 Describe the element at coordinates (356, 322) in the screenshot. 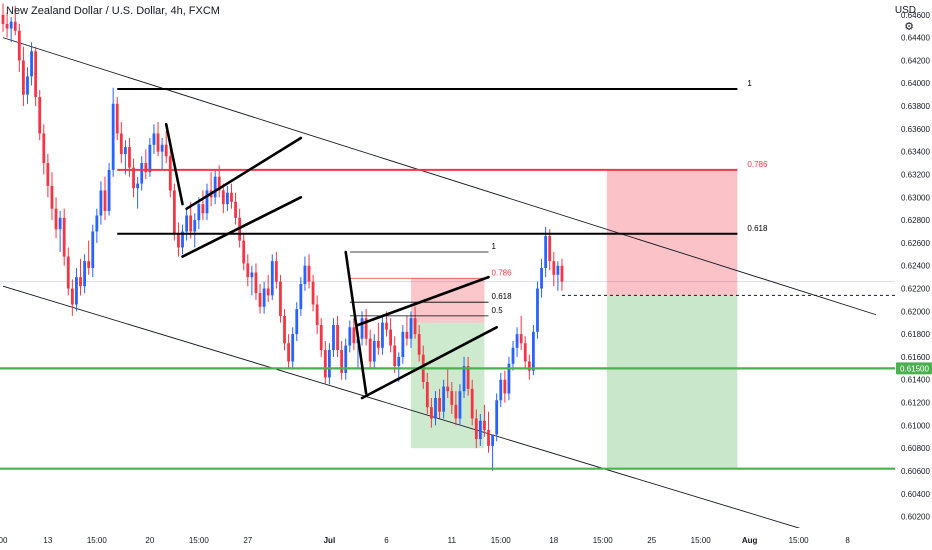

I see `flag-1-pole` at that location.